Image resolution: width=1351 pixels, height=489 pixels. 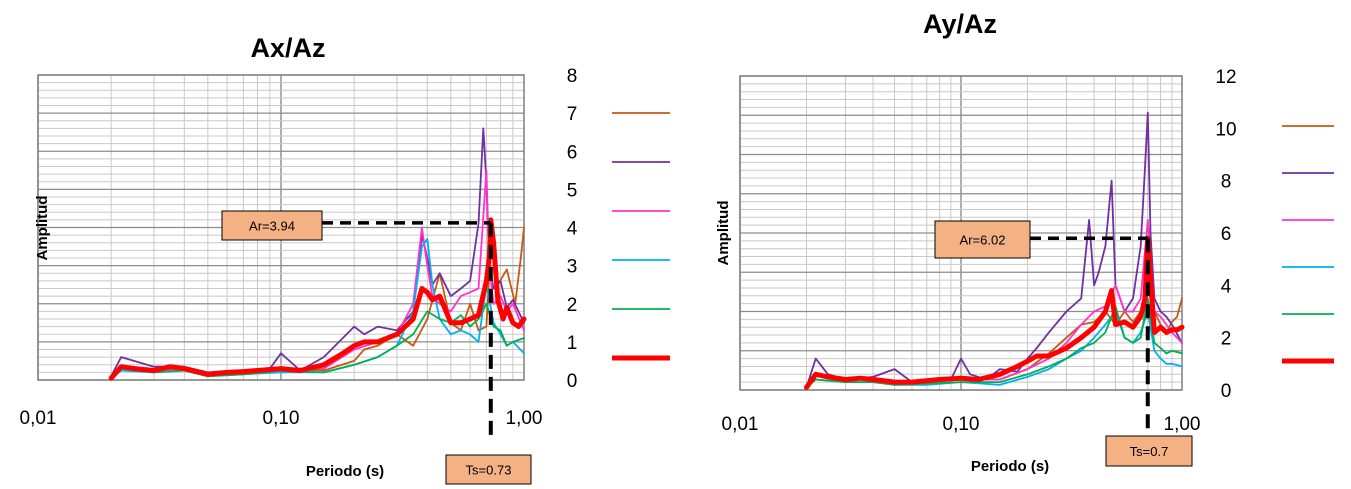 What do you see at coordinates (572, 190) in the screenshot?
I see `y-tick-label: 5` at bounding box center [572, 190].